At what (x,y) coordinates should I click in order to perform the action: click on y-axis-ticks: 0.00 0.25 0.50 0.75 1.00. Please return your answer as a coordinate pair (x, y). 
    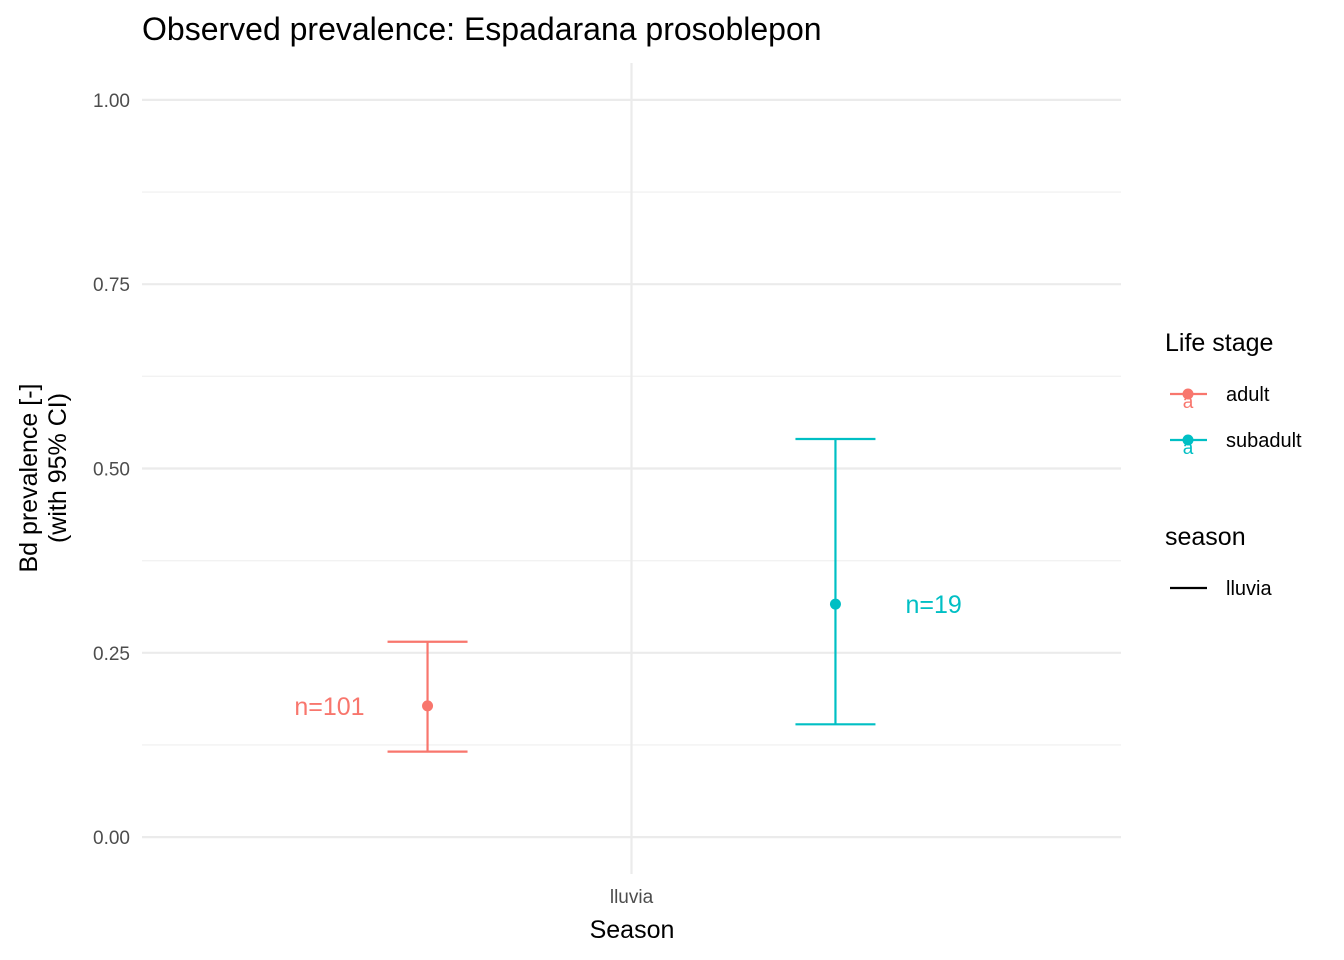
    Looking at the image, I should click on (111, 470).